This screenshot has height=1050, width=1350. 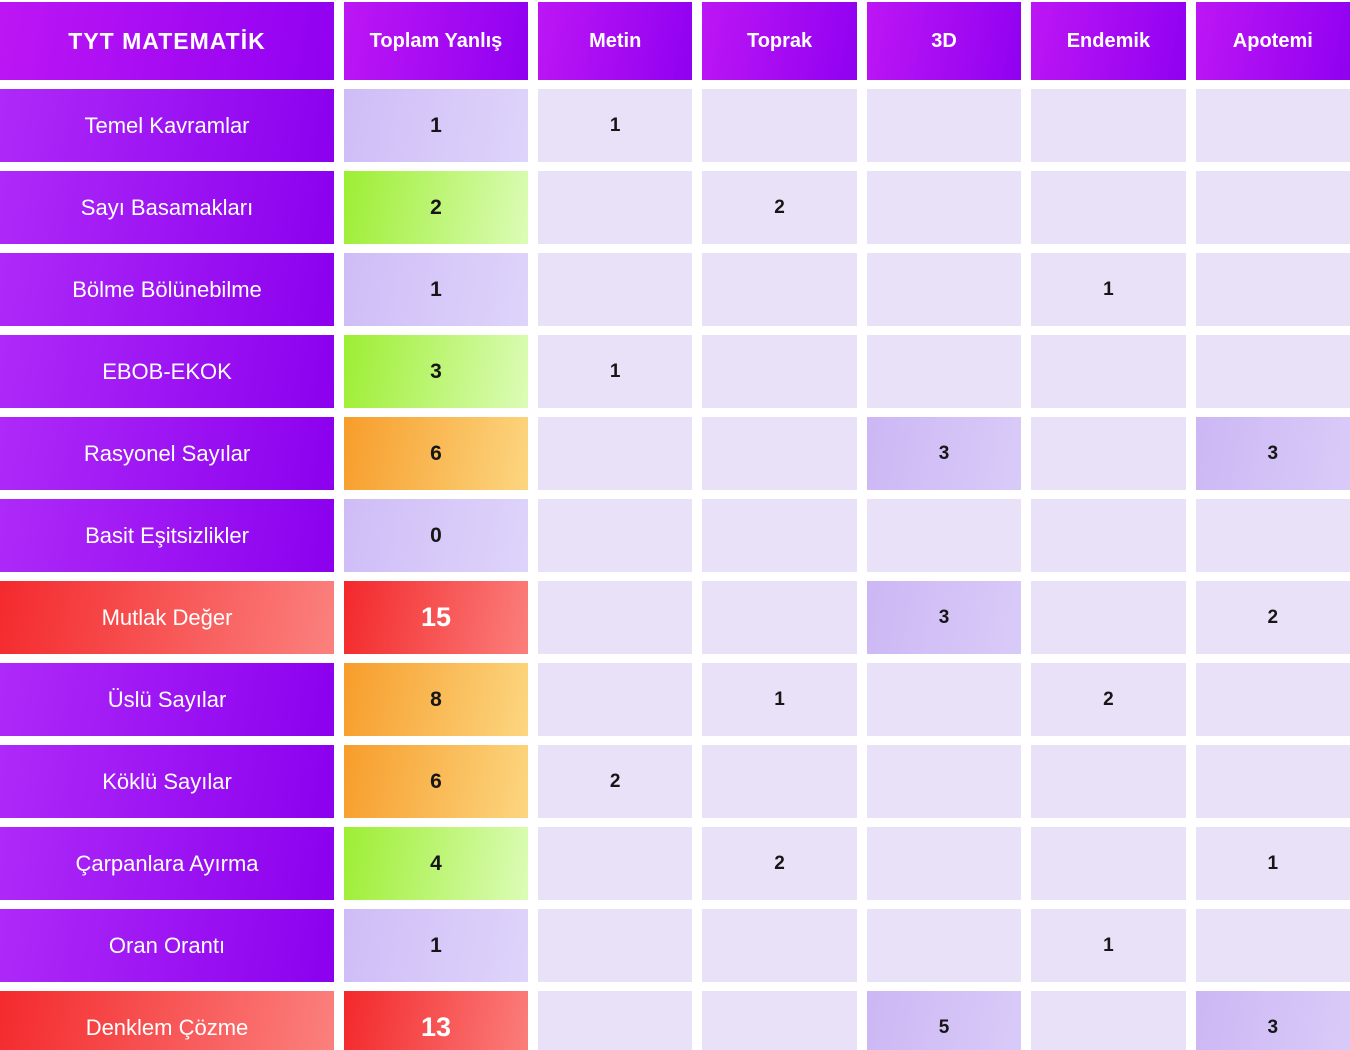 What do you see at coordinates (167, 945) in the screenshot?
I see `topic-cell: Oran Orantı` at bounding box center [167, 945].